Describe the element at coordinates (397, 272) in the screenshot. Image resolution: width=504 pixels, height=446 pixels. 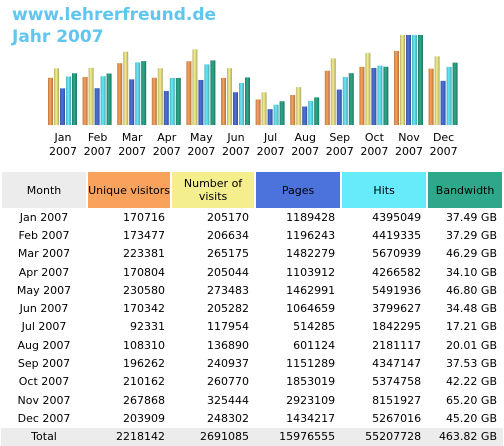
I see `cell-hits: 4266582` at that location.